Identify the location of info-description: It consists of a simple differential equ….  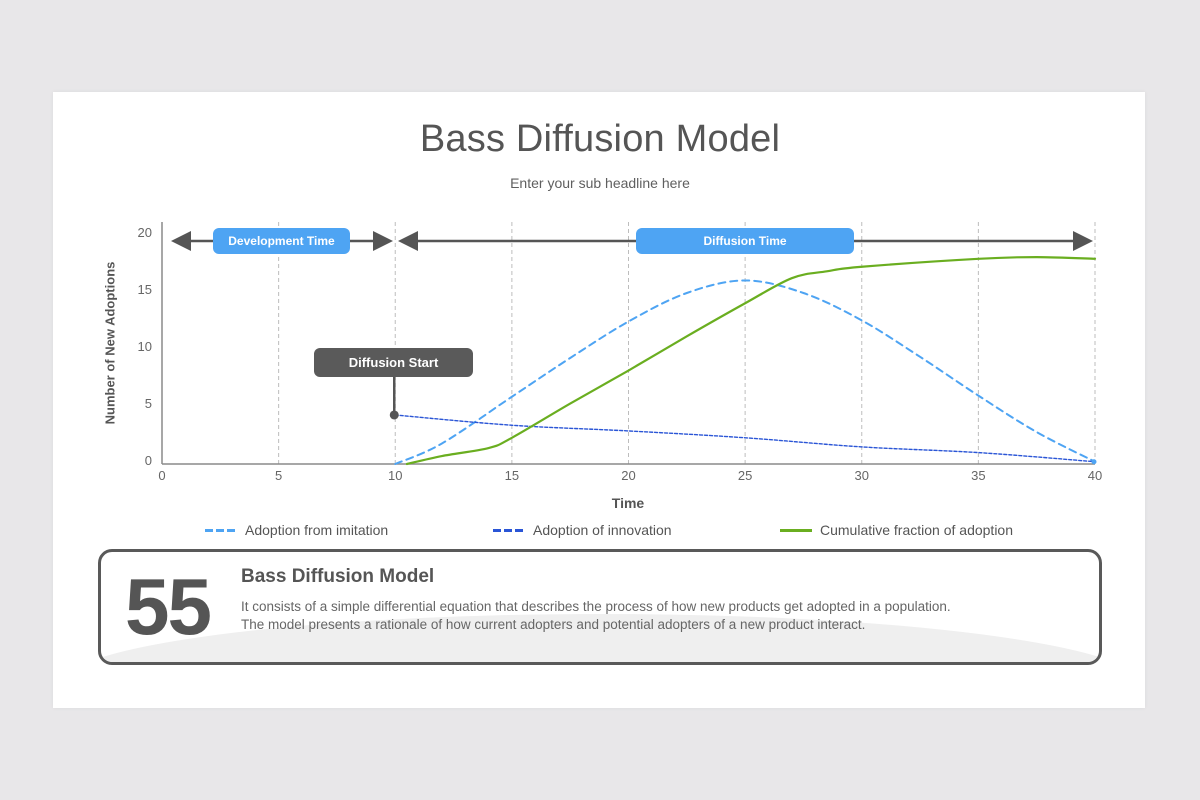
(661, 616).